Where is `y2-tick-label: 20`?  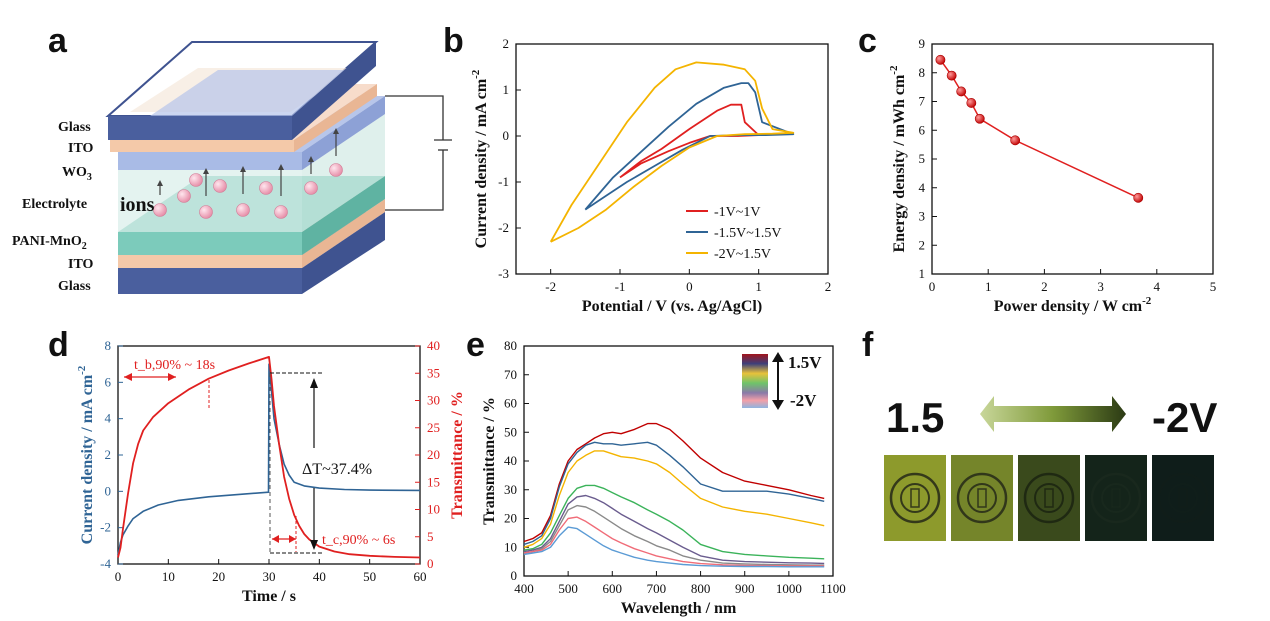 y2-tick-label: 20 is located at coordinates (433, 454).